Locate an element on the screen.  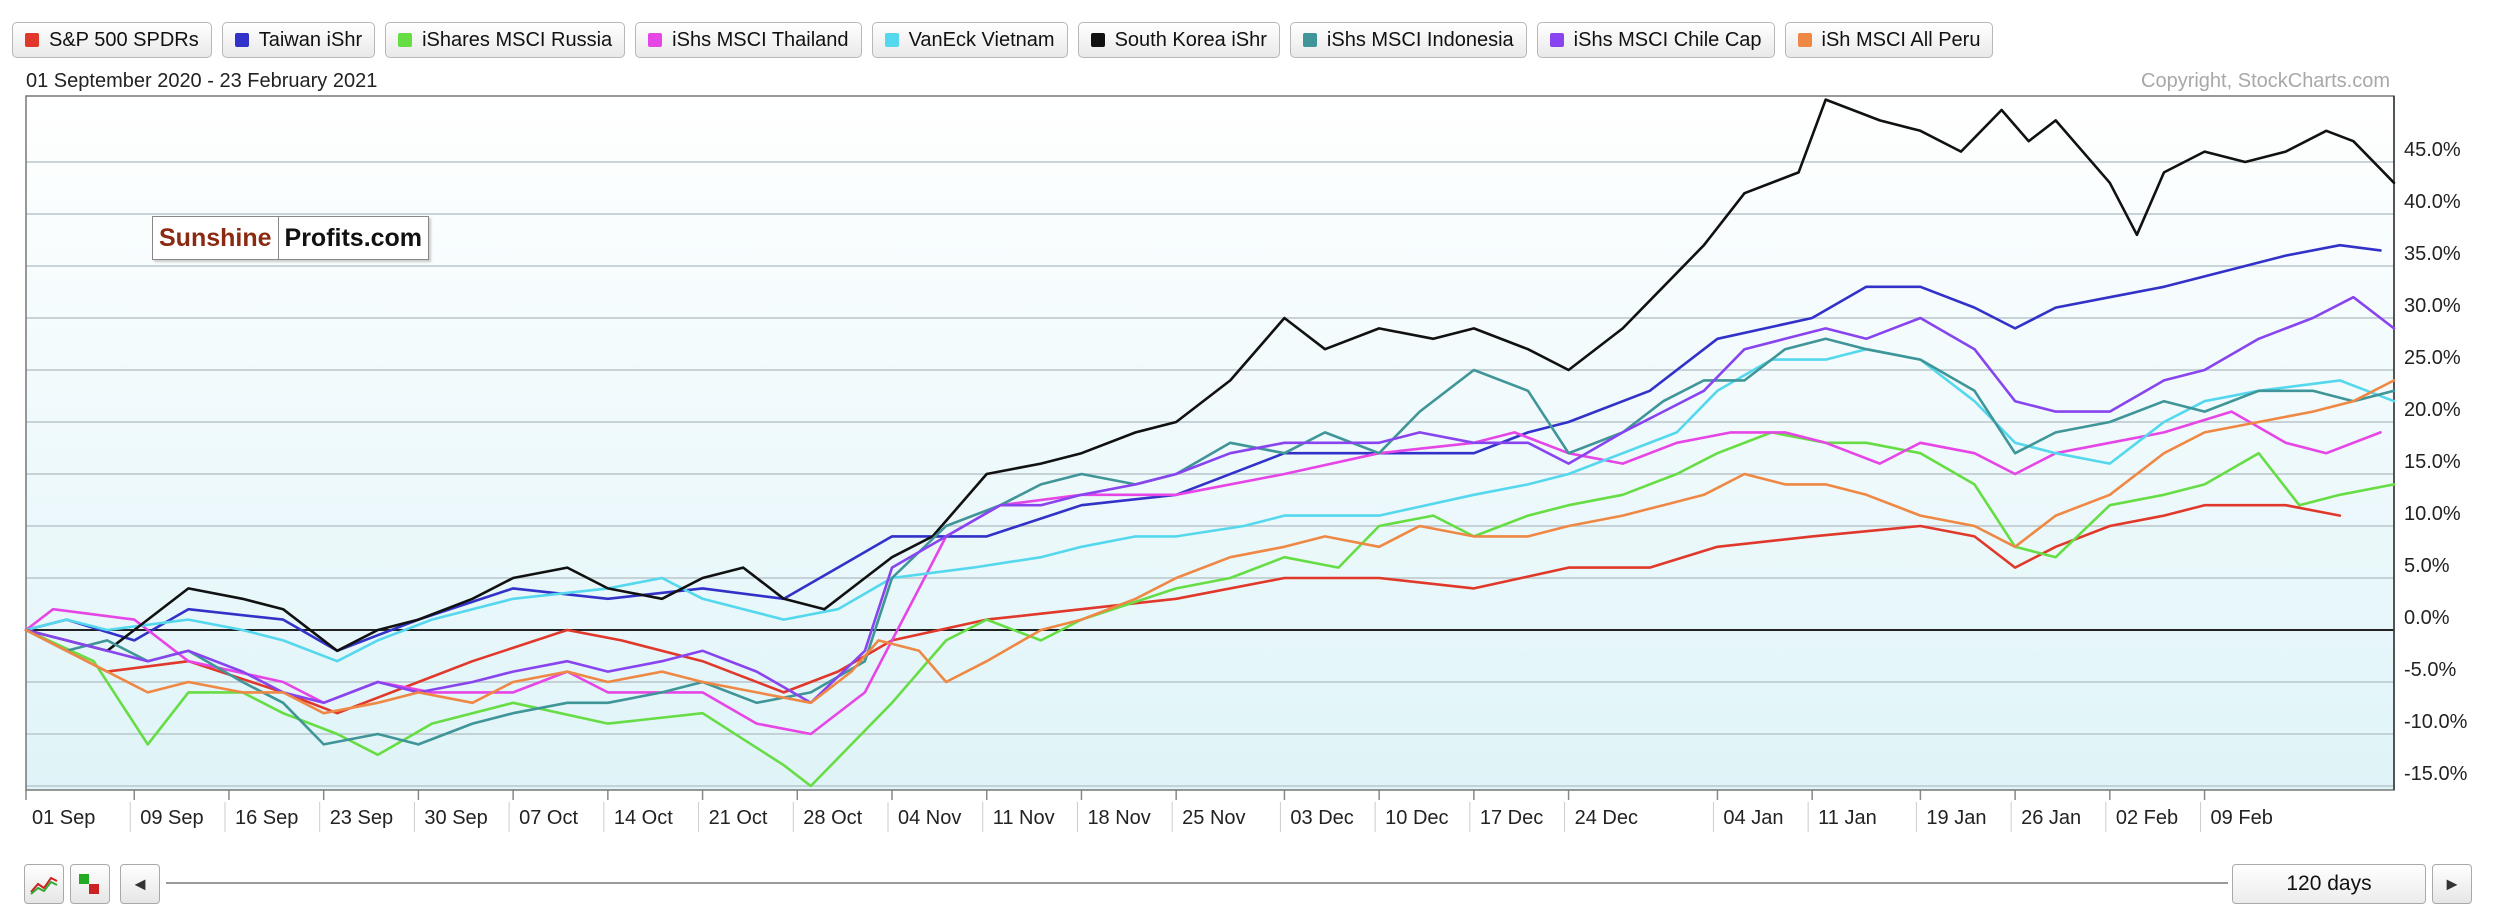
y-tick-label: 35.0% is located at coordinates (2432, 254).